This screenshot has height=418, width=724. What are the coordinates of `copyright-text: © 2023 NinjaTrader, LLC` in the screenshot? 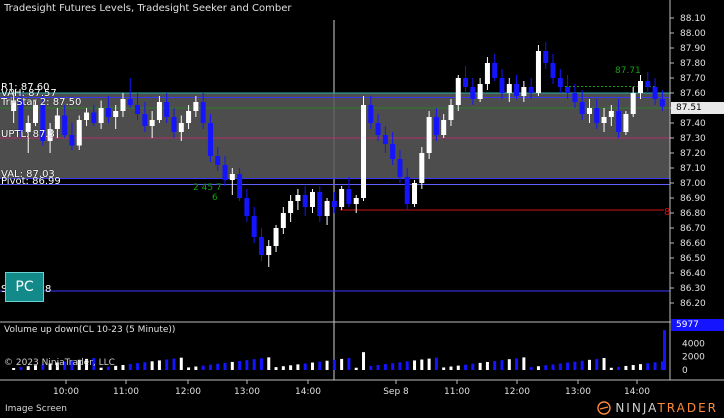 It's located at (59, 363).